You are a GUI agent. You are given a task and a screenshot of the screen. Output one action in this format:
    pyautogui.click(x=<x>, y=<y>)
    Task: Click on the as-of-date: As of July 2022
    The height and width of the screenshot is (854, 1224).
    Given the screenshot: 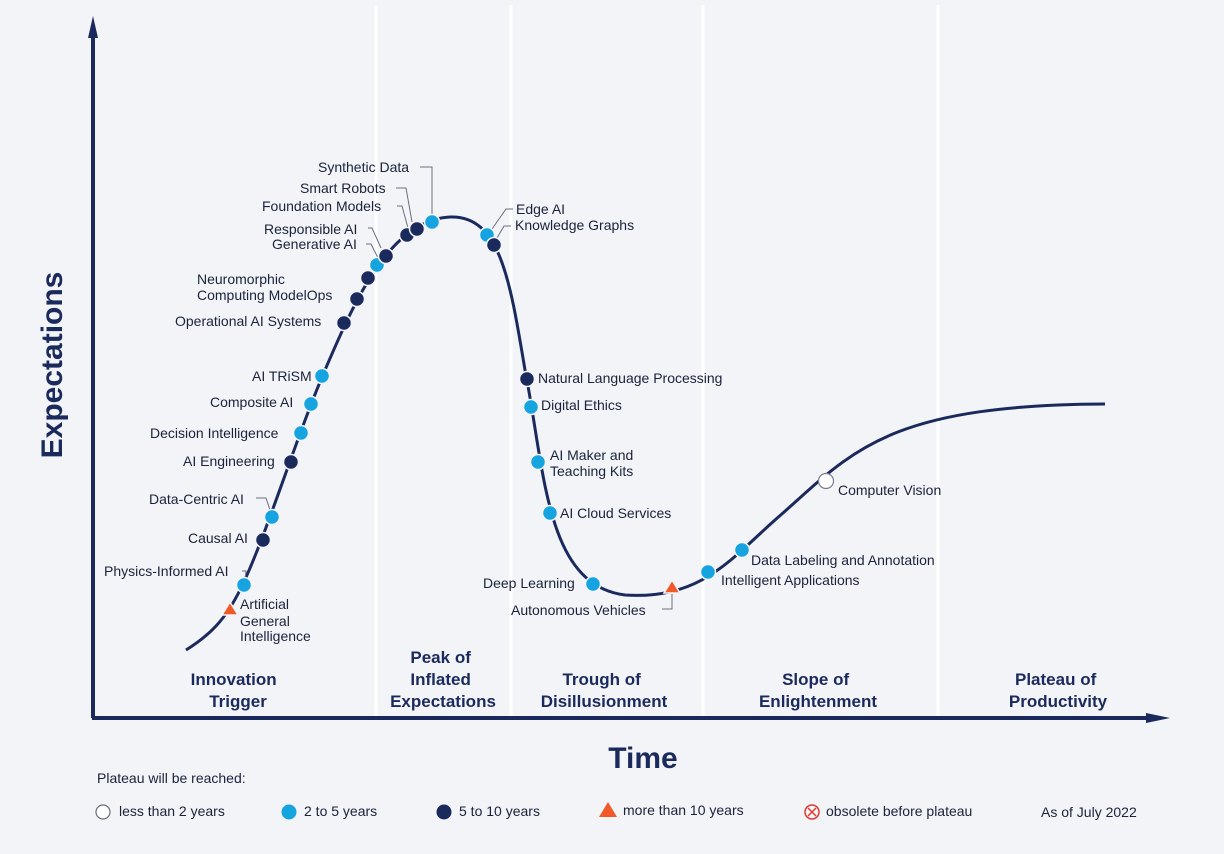 What is the action you would take?
    pyautogui.click(x=1089, y=812)
    